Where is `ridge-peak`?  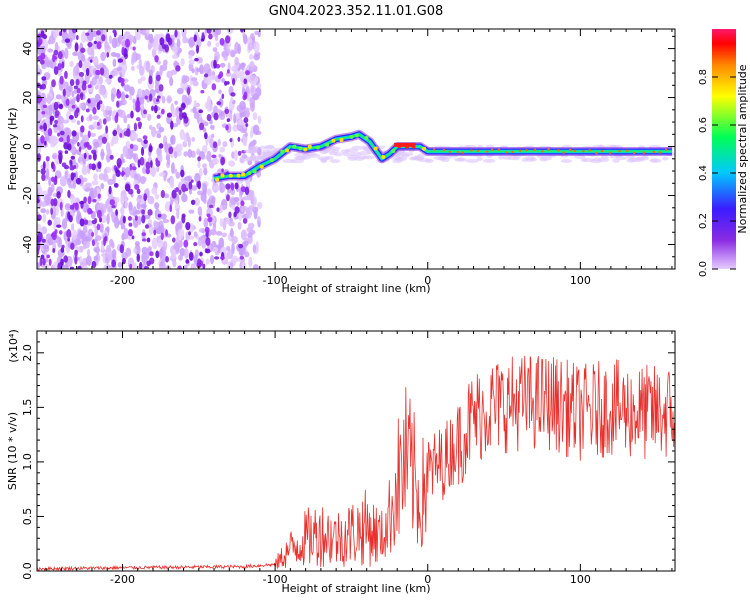
ridge-peak is located at coordinates (442, 156).